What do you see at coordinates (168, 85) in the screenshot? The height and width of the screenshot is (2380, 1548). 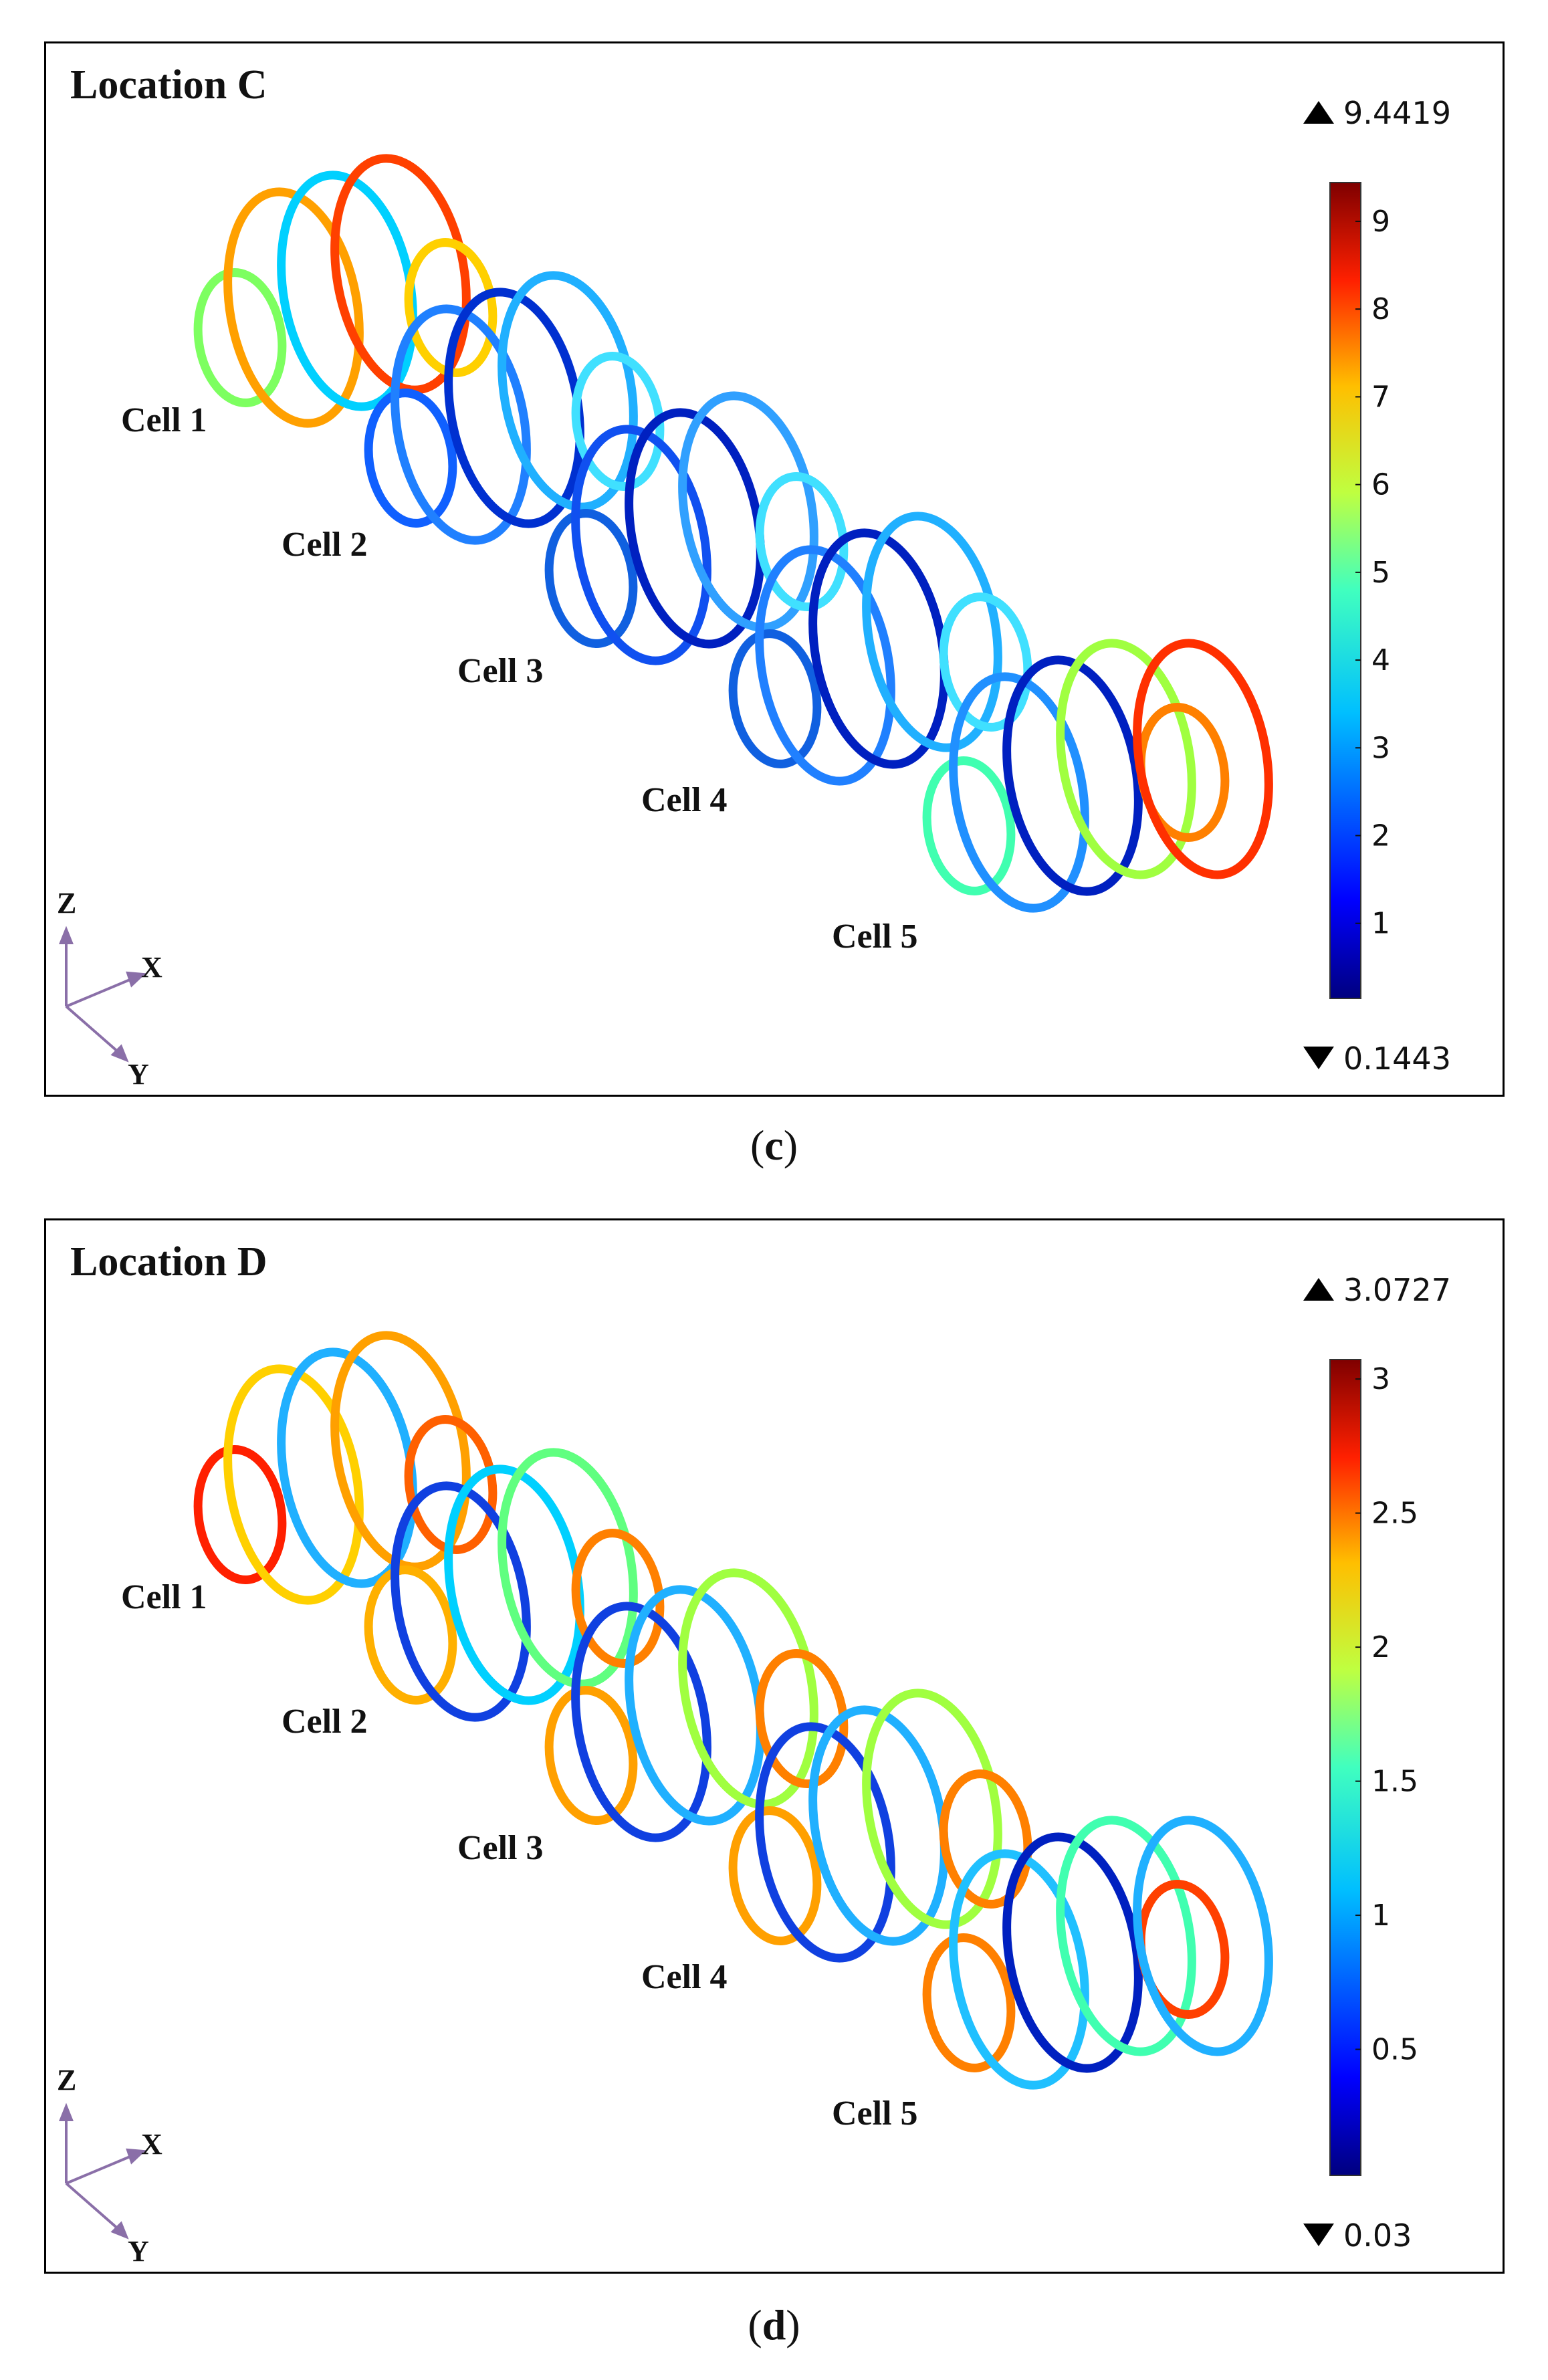 I see `panel-title: Location C` at bounding box center [168, 85].